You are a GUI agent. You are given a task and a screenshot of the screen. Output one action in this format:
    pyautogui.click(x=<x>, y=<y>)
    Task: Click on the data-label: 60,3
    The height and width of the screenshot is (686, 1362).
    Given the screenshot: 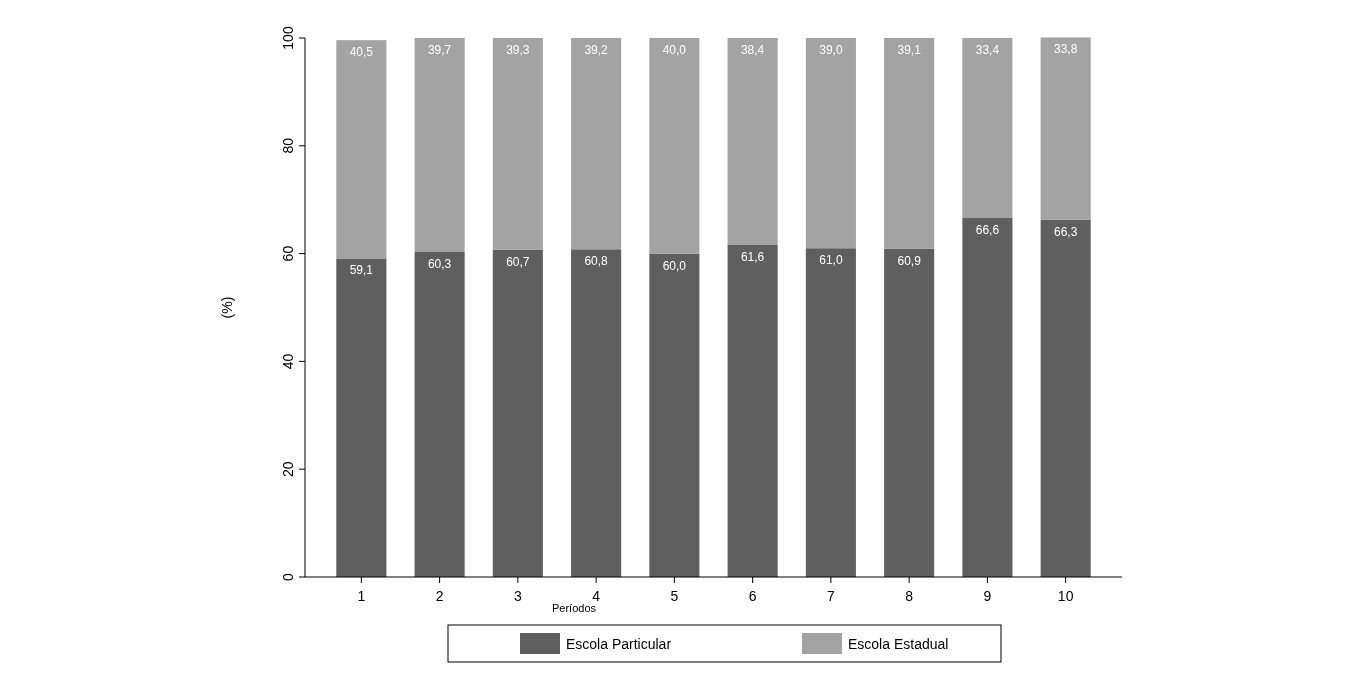 What is the action you would take?
    pyautogui.click(x=439, y=263)
    